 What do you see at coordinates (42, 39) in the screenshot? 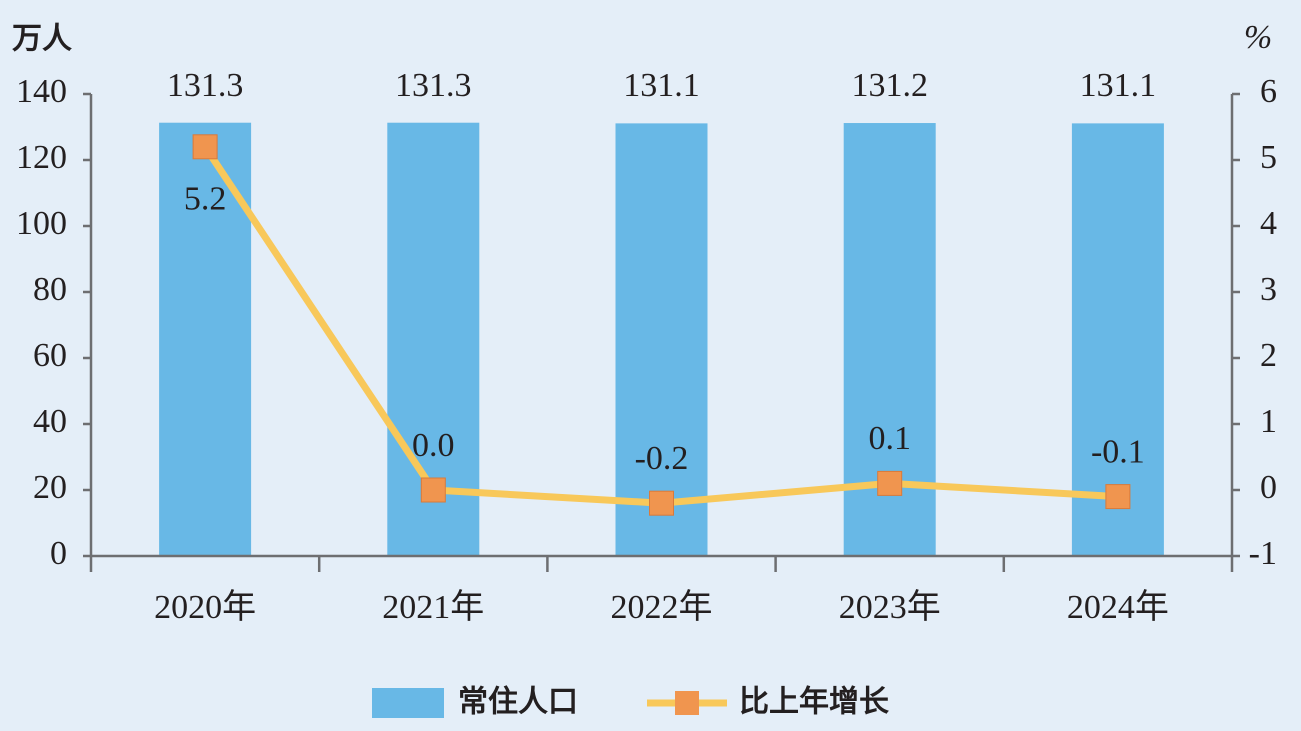
I see `y-axis-label: 万人` at bounding box center [42, 39].